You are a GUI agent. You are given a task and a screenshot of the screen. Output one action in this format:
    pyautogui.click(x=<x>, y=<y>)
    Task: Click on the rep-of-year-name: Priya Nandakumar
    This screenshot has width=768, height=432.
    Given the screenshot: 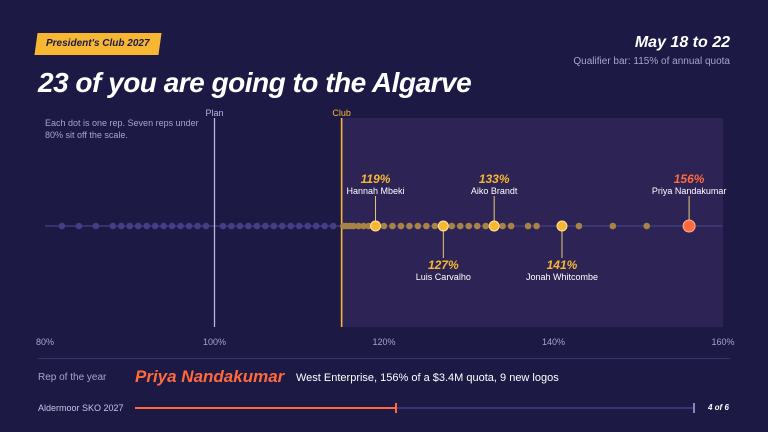 What is the action you would take?
    pyautogui.click(x=210, y=376)
    